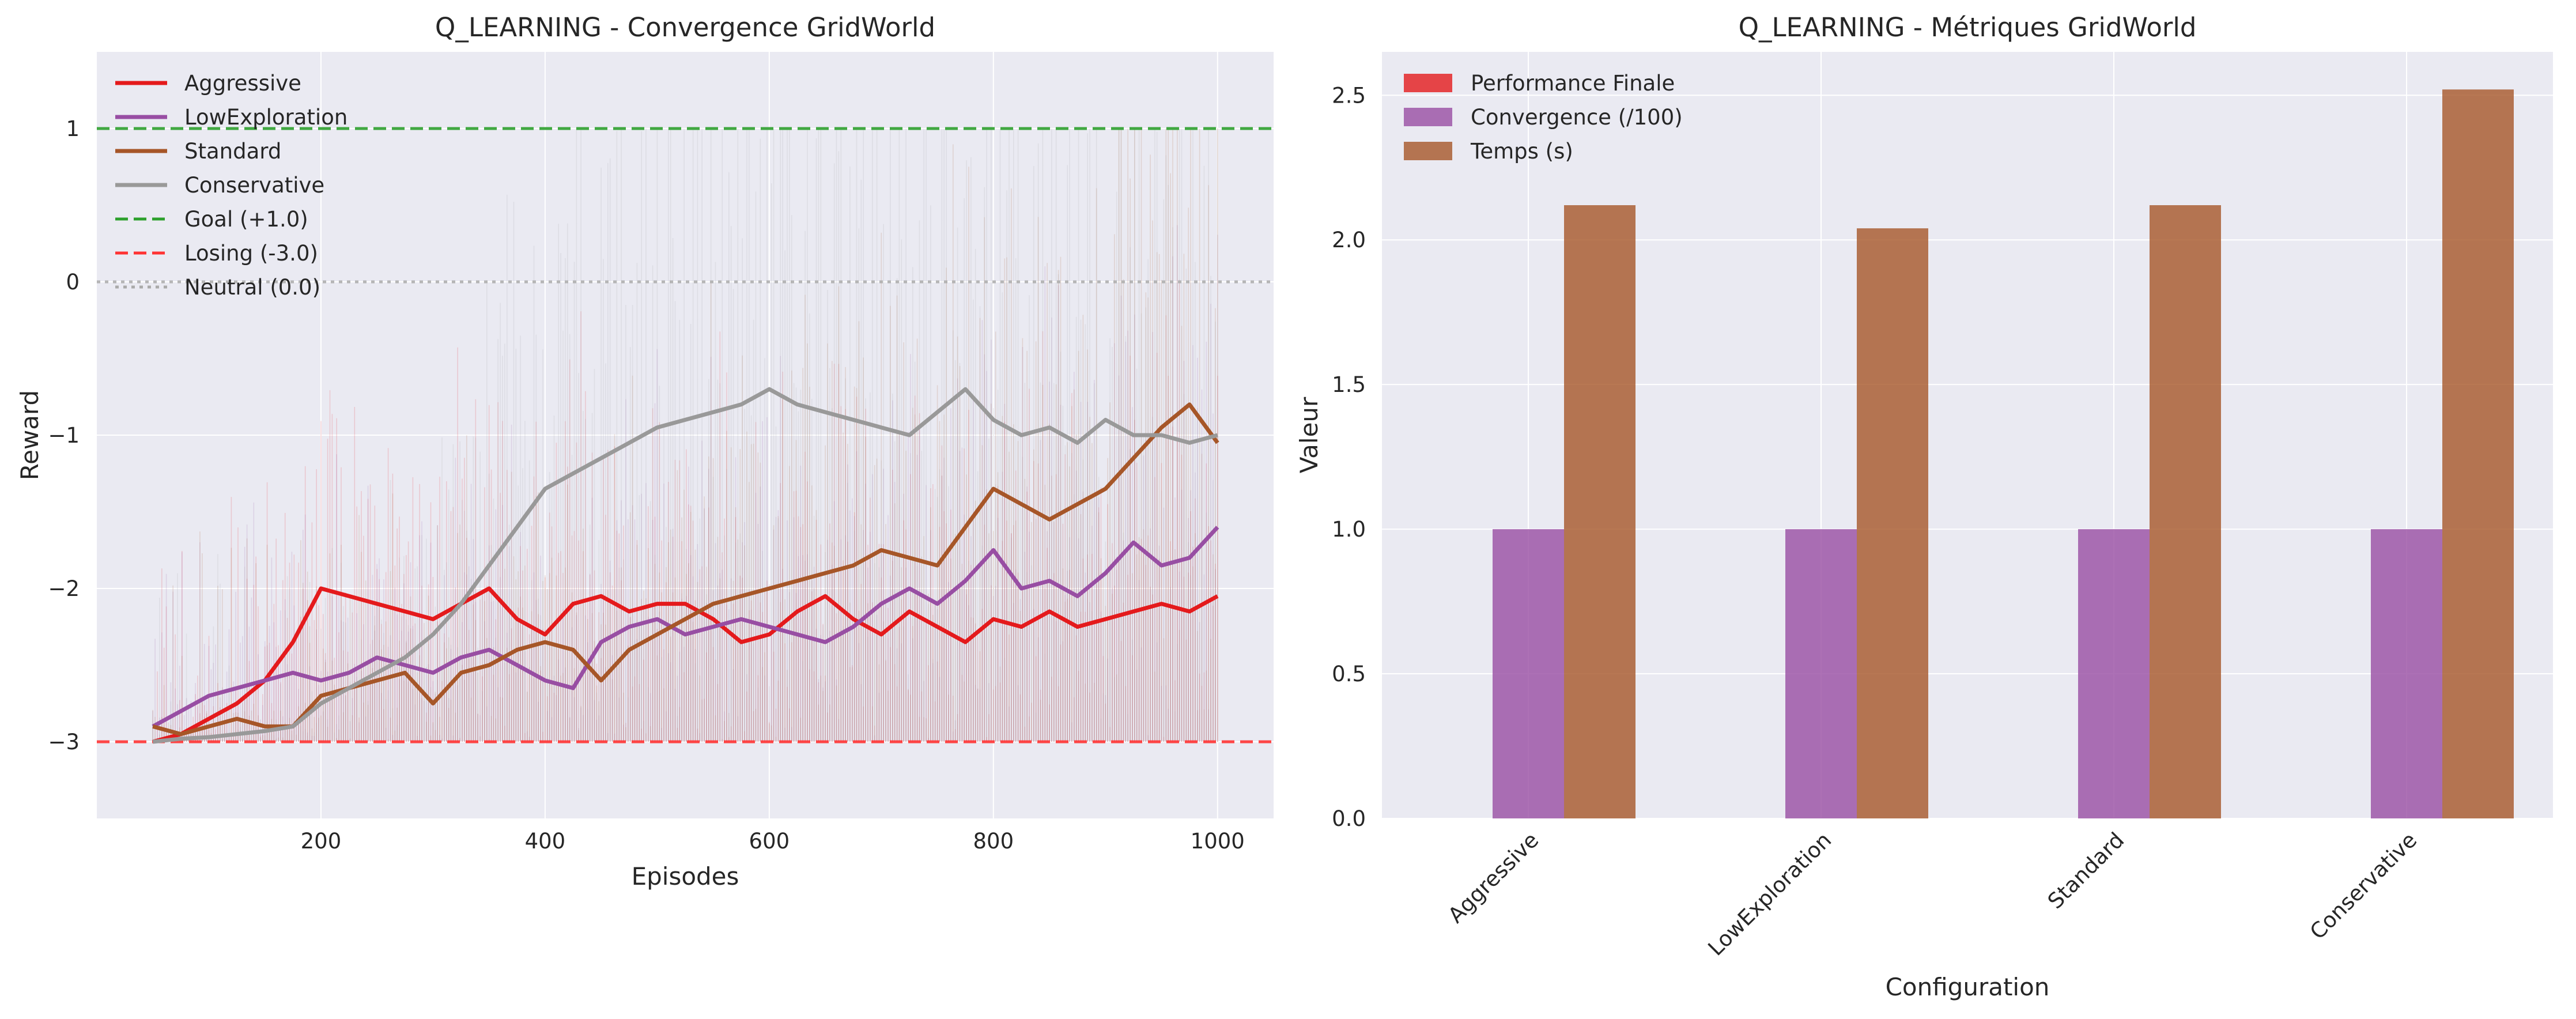 This screenshot has height=1019, width=2576. I want to click on convergence-series, so click(685, 565).